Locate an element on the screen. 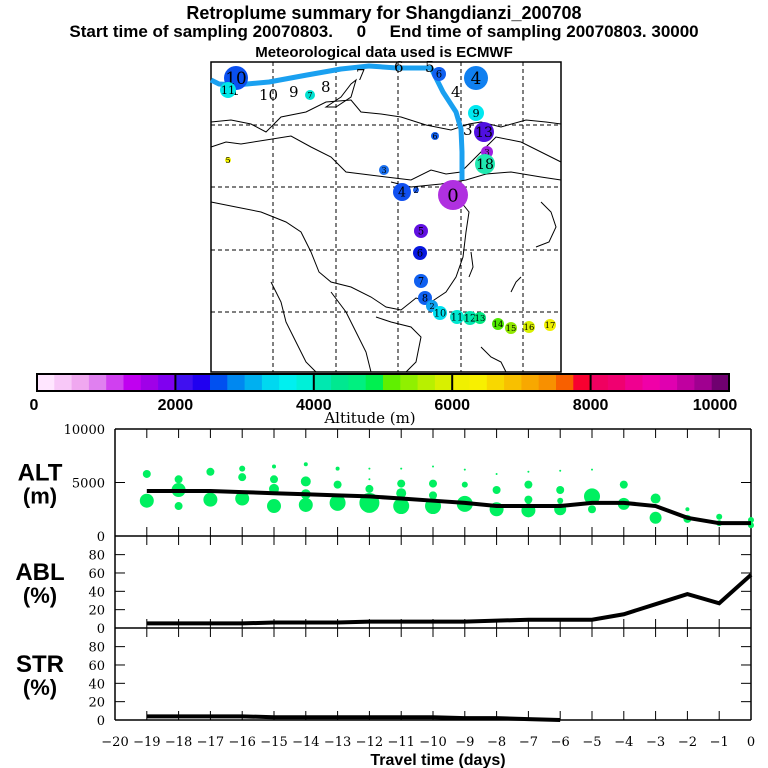  cluster-label: 9 is located at coordinates (475, 113).